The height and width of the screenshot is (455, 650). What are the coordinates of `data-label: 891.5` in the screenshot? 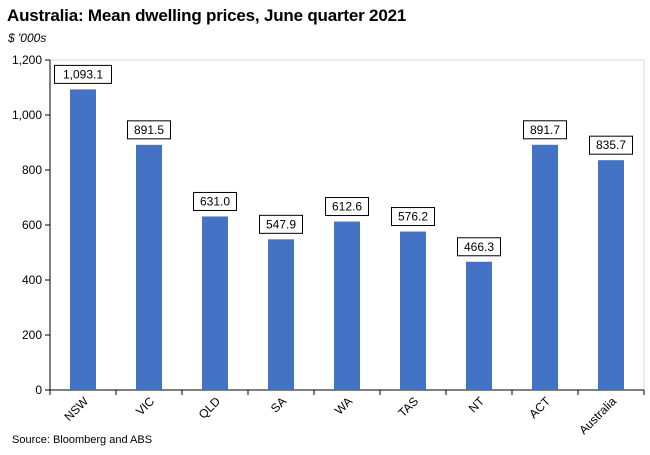 It's located at (149, 130).